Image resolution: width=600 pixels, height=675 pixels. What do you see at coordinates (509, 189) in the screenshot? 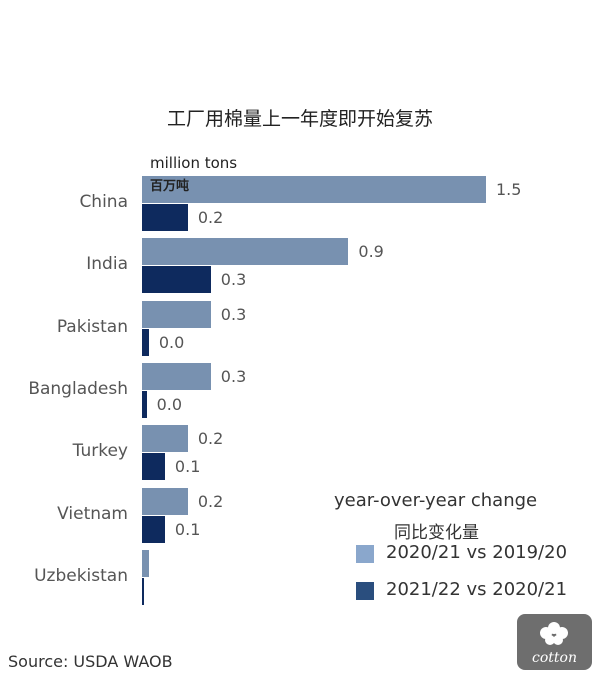
I see `value-label-china-series-1: 1.5` at bounding box center [509, 189].